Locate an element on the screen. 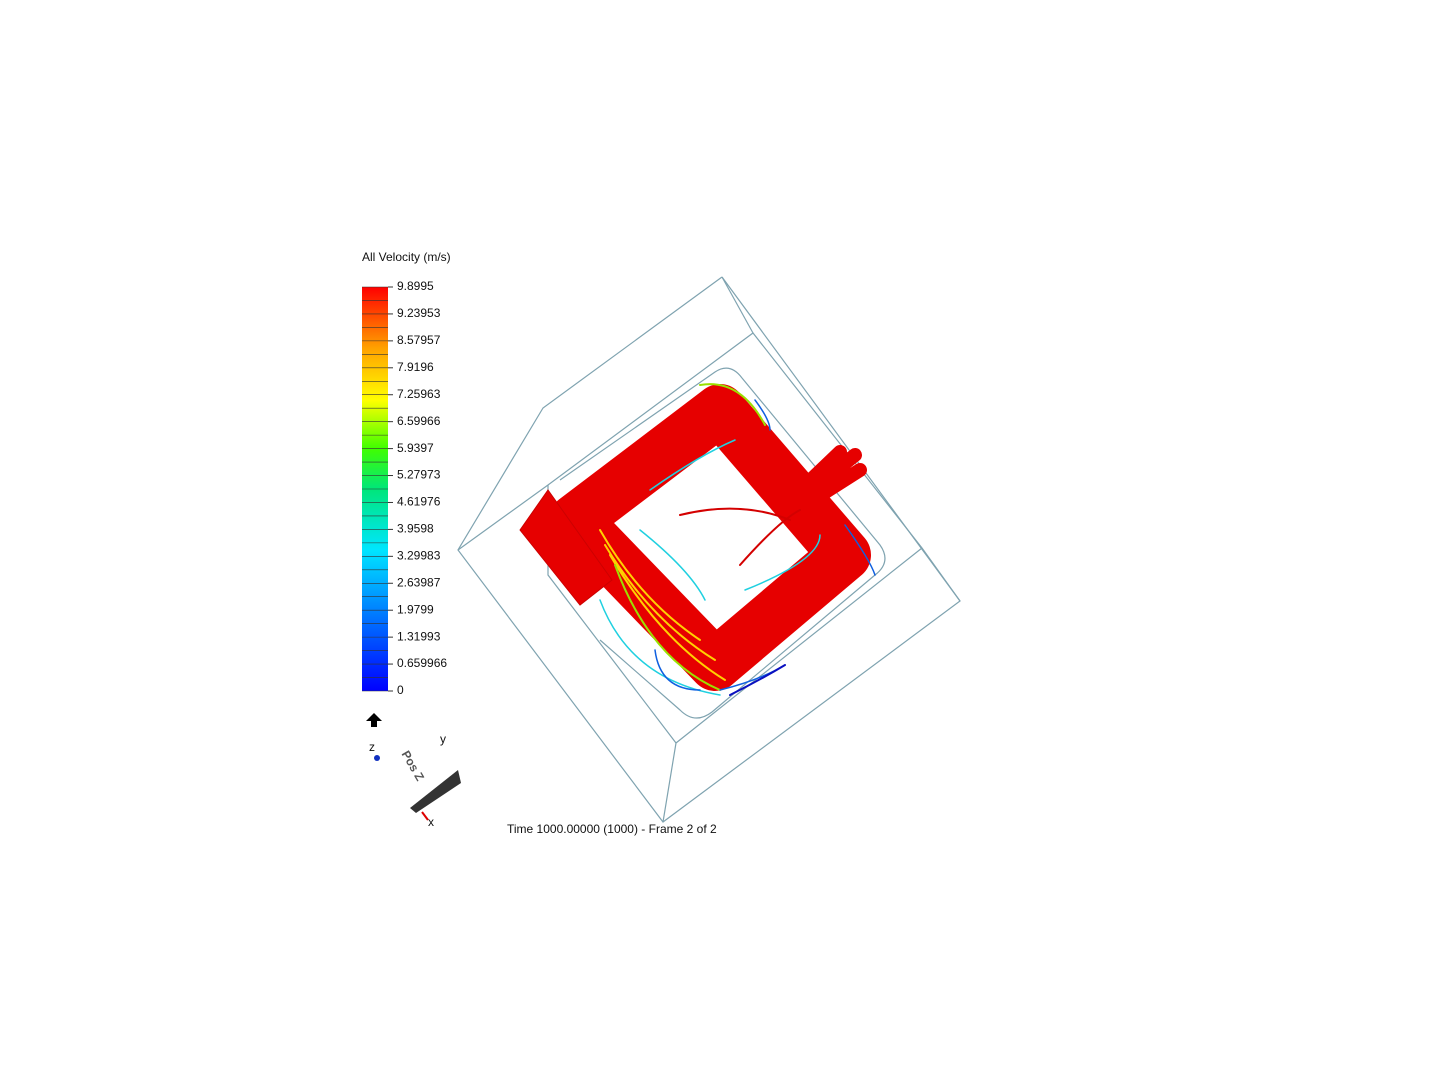  tick-label: 3.9598 is located at coordinates (415, 529).